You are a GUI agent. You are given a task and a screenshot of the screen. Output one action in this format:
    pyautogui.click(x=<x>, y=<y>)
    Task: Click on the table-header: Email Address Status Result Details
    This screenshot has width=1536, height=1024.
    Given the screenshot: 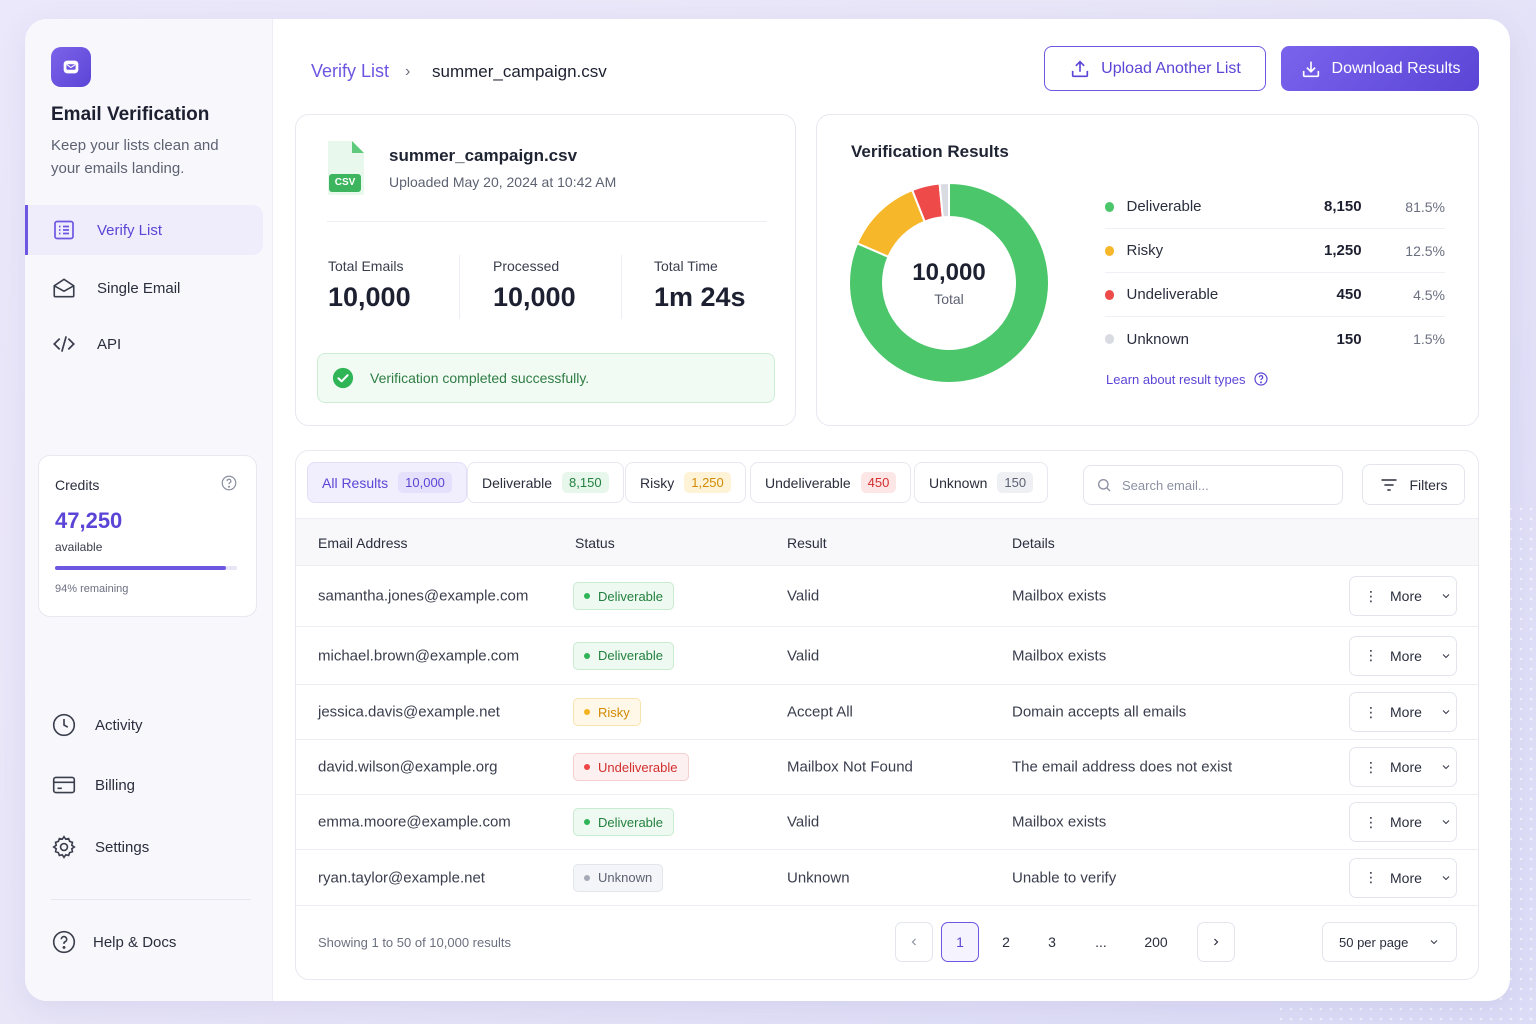 What is the action you would take?
    pyautogui.click(x=887, y=542)
    